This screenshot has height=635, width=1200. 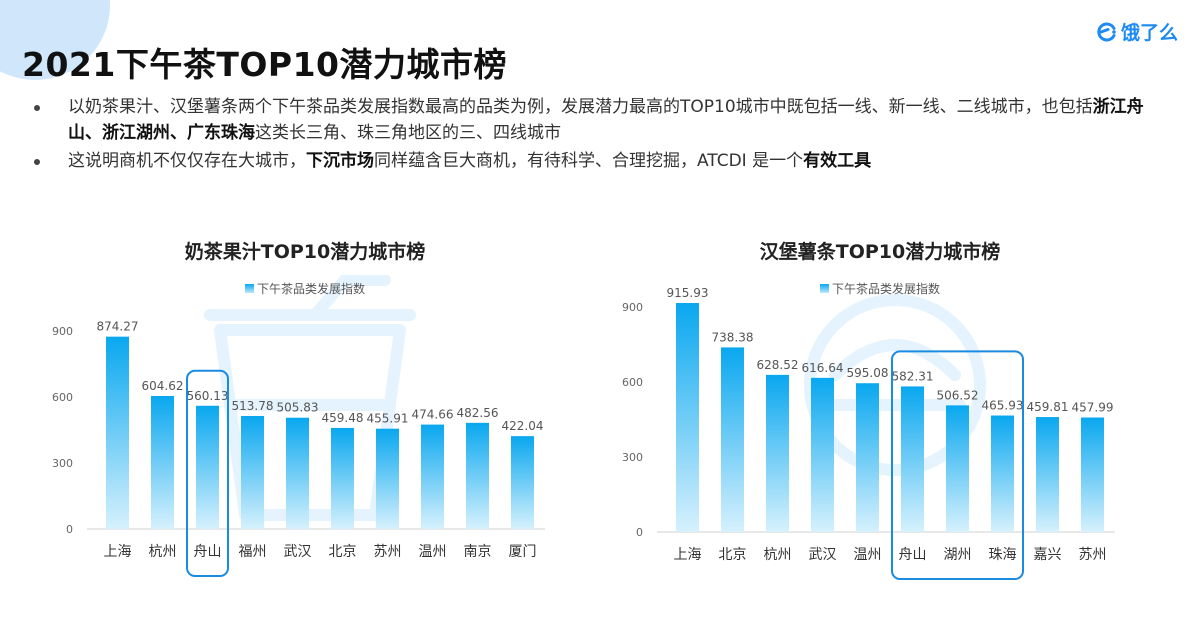 I want to click on data-label: 874.27, so click(x=118, y=327).